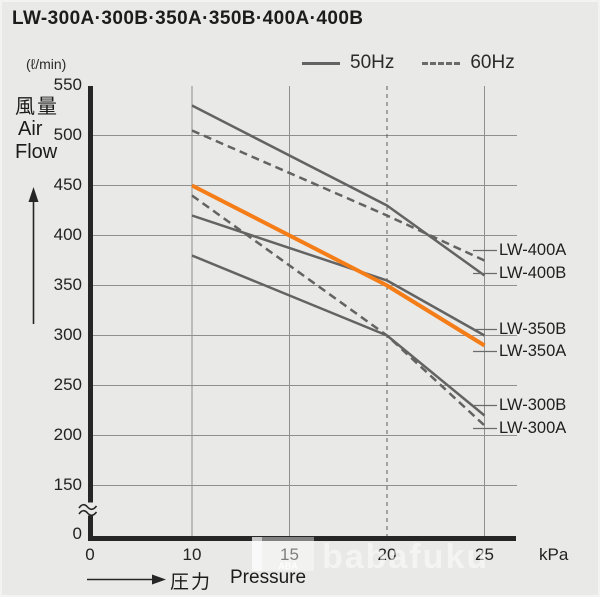 This screenshot has height=597, width=600. What do you see at coordinates (67, 84) in the screenshot?
I see `y-tick-label: 550` at bounding box center [67, 84].